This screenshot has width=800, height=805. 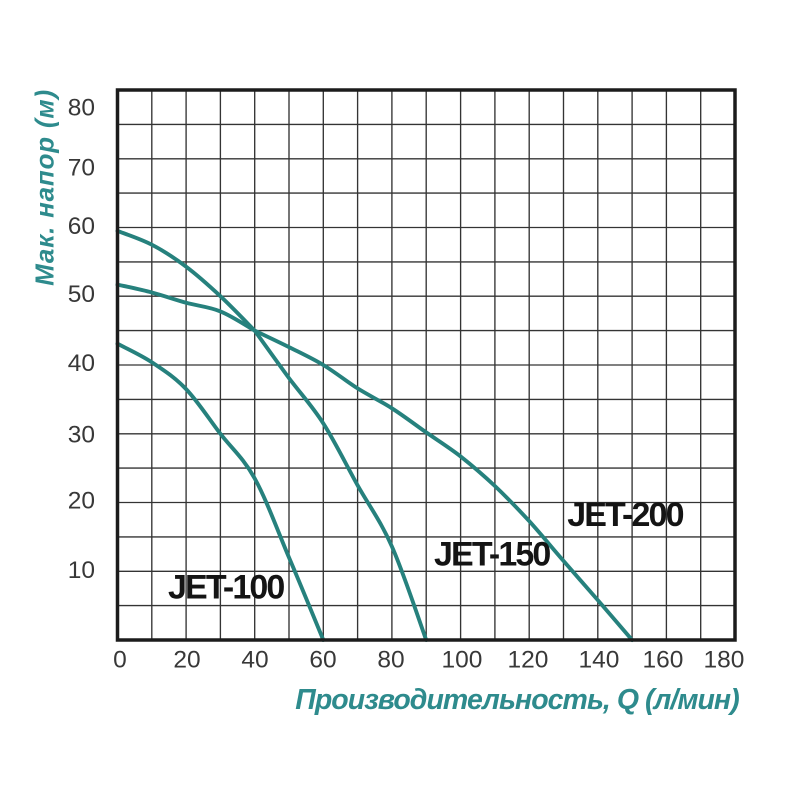 What do you see at coordinates (625, 515) in the screenshot?
I see `svg-text: JET-200` at bounding box center [625, 515].